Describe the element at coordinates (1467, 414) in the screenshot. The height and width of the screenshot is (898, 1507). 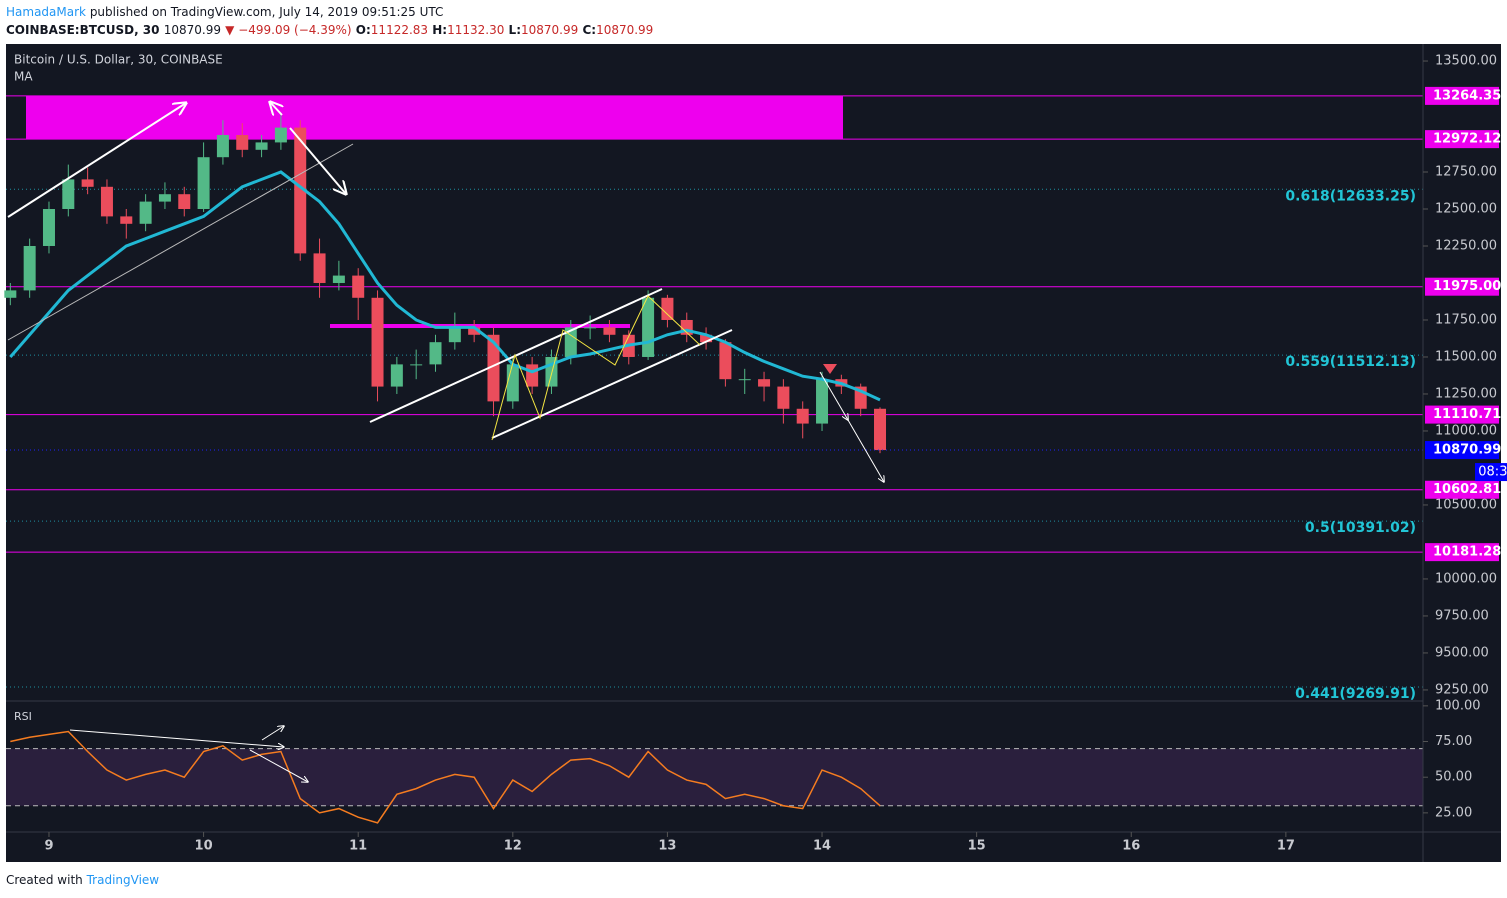
I see `level-label: 11110.71` at that location.